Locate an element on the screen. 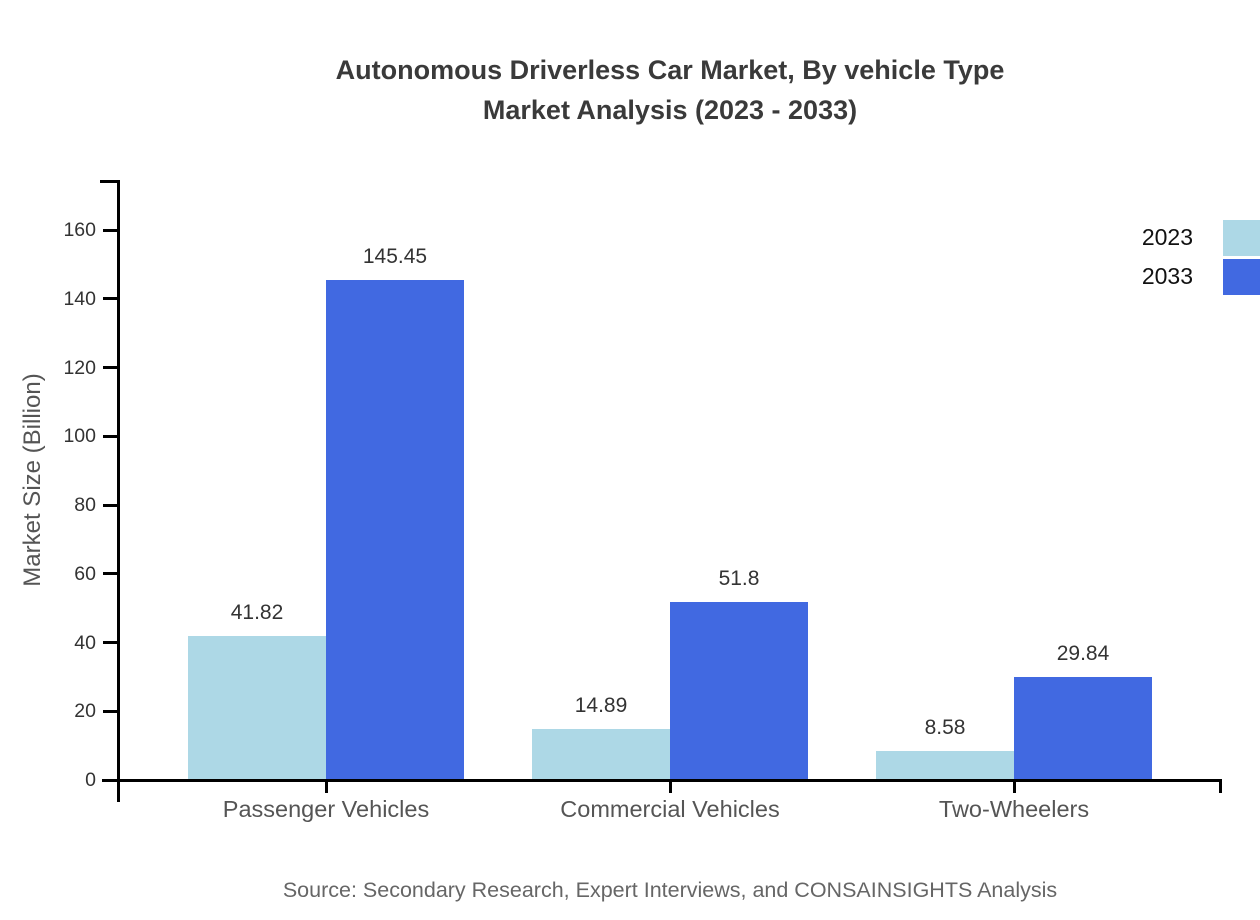  y-axis-tick-label: 140 is located at coordinates (79, 298).